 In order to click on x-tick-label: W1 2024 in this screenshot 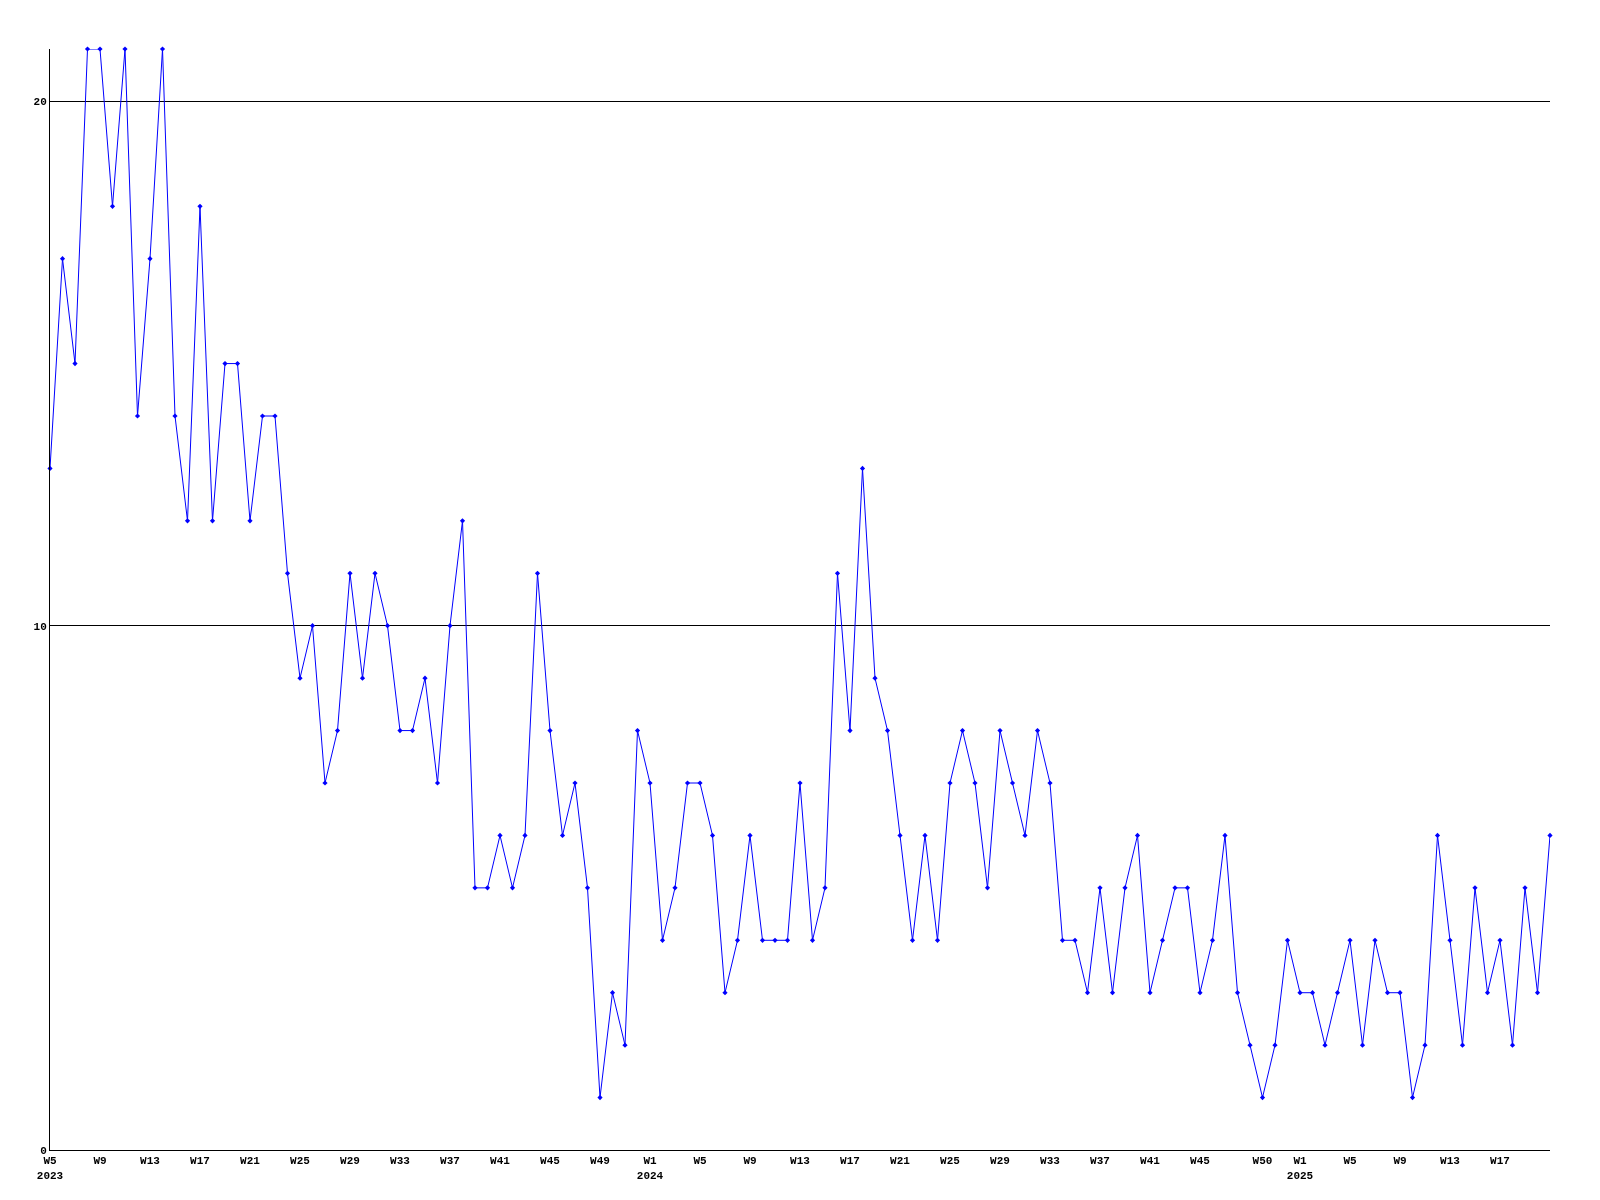, I will do `click(650, 1168)`.